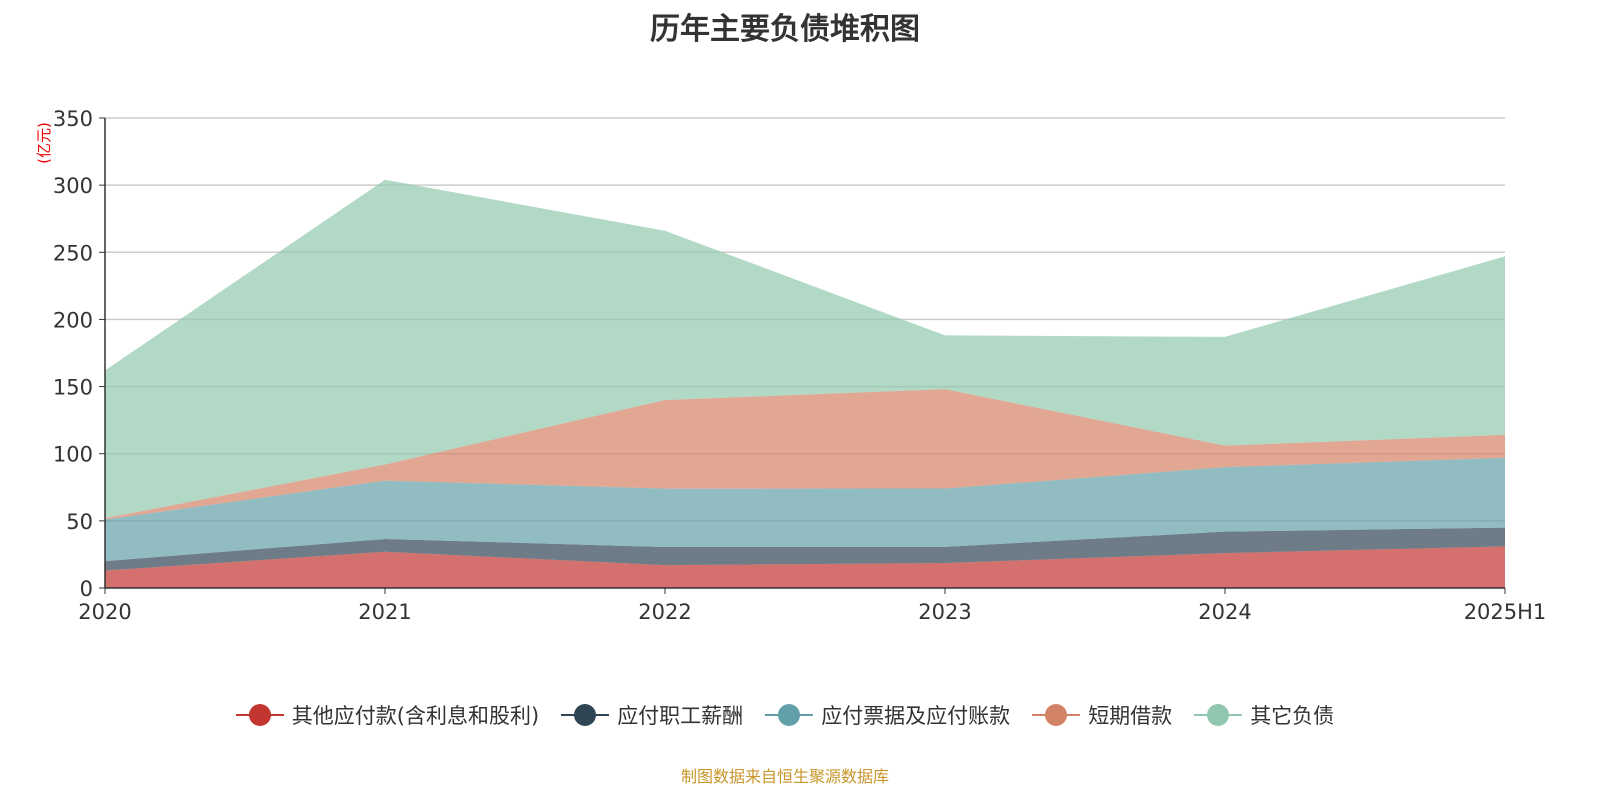 This screenshot has width=1600, height=800. I want to click on legend-label: 短期借款, so click(1130, 716).